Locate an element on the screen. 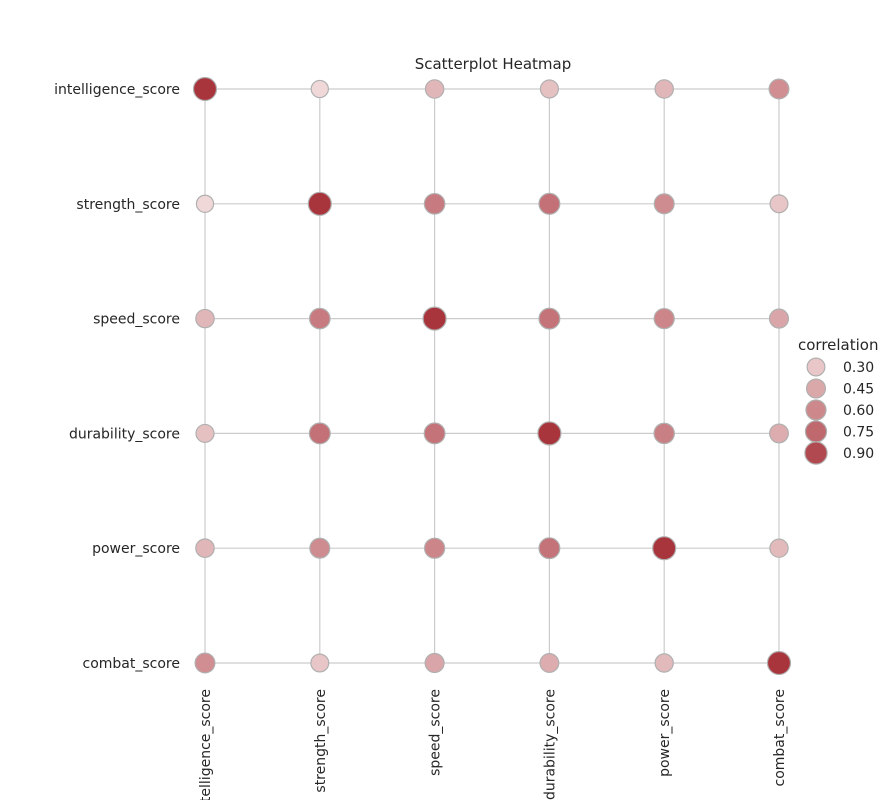 The height and width of the screenshot is (800, 889). dot-strength_score-strength_score is located at coordinates (319, 203).